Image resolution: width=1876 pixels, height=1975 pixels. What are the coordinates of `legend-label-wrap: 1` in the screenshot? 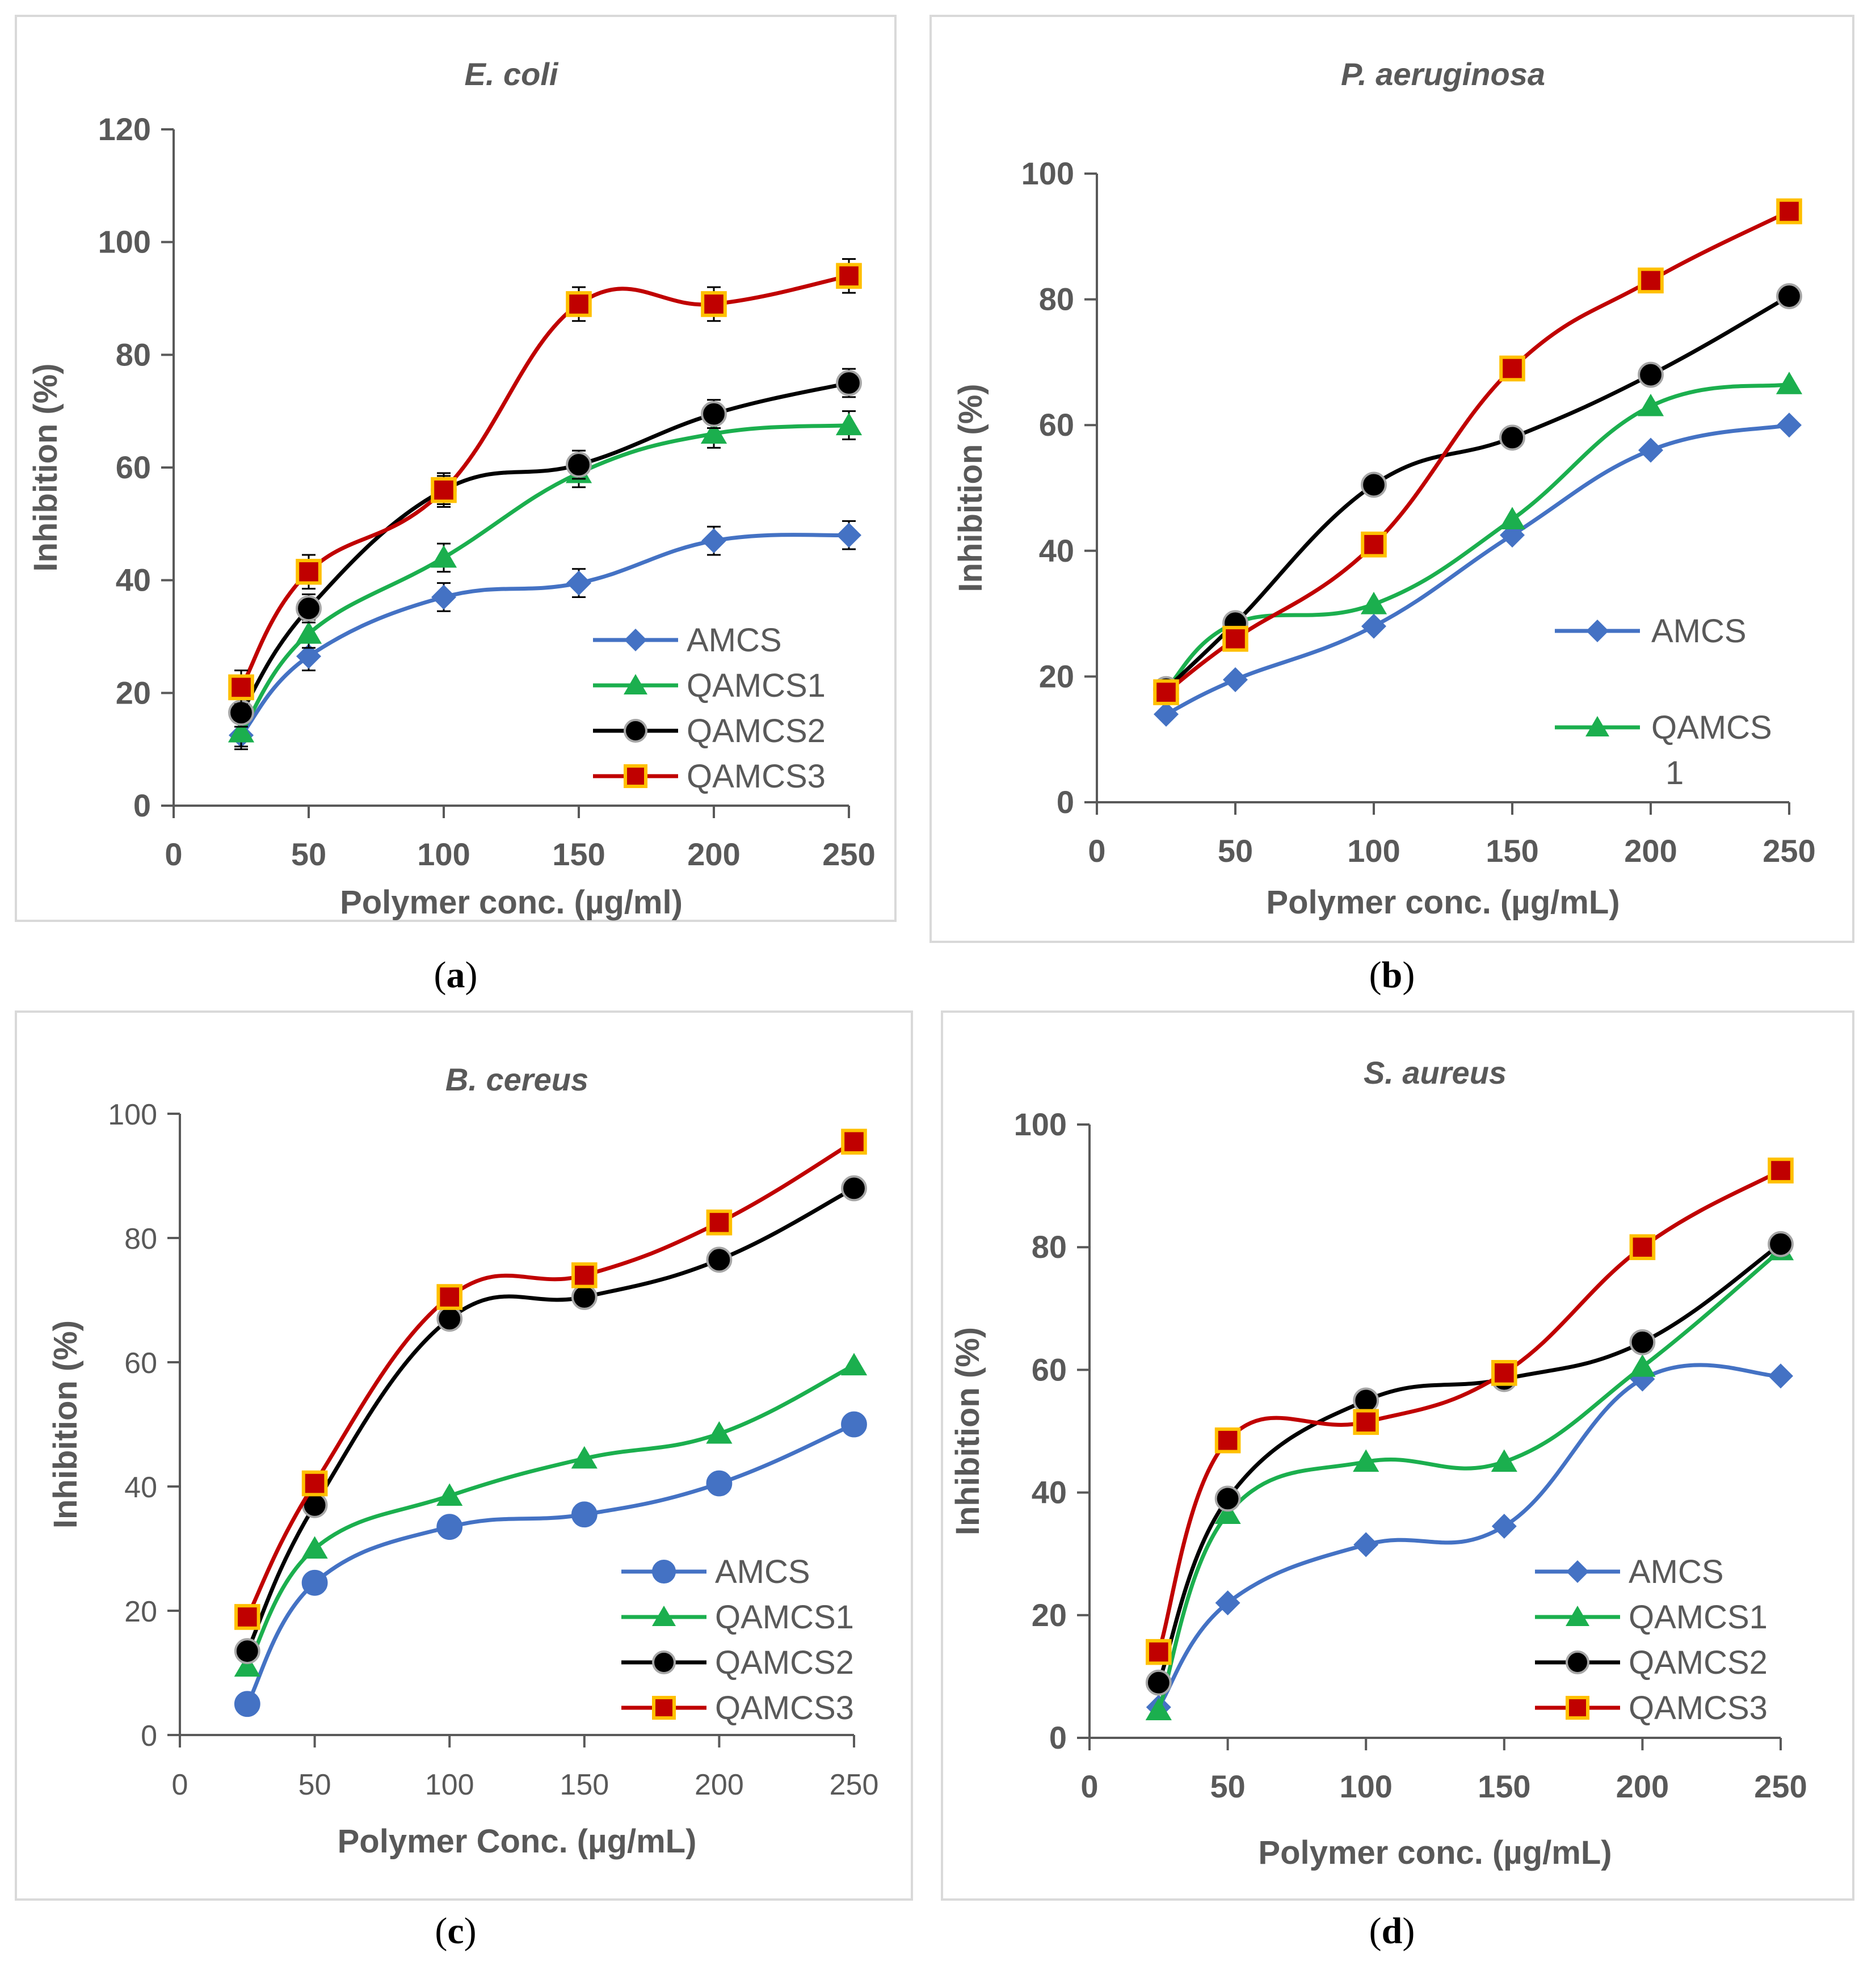 It's located at (1674, 773).